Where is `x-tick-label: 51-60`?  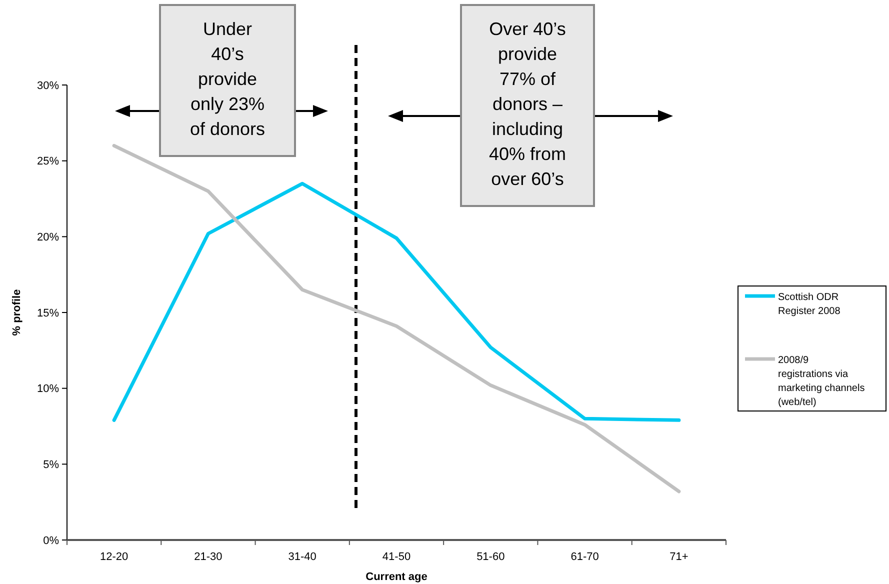
x-tick-label: 51-60 is located at coordinates (490, 557).